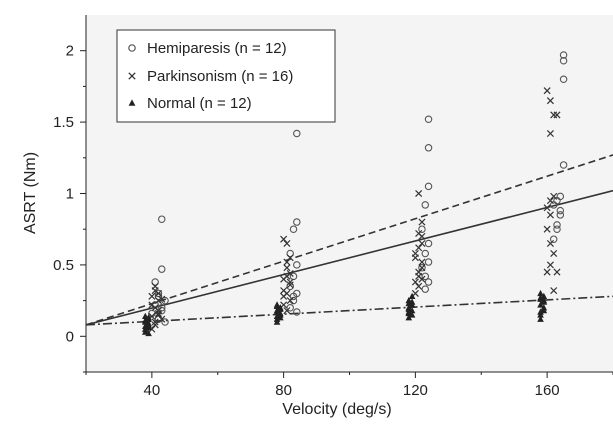  I want to click on legend-label-hemiparesis: Hemiparesis (n = 12), so click(217, 48).